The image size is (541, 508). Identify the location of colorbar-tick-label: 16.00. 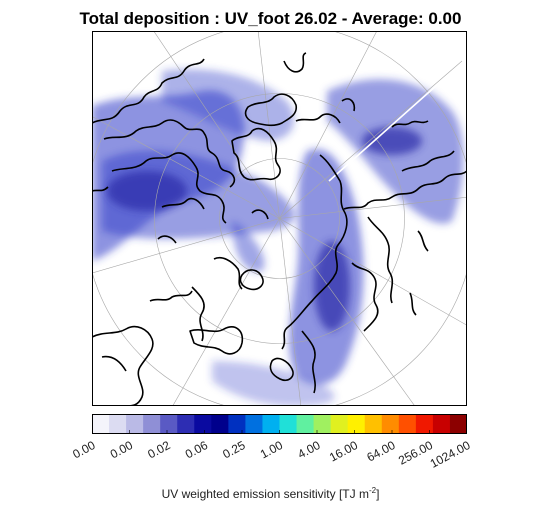
(343, 451).